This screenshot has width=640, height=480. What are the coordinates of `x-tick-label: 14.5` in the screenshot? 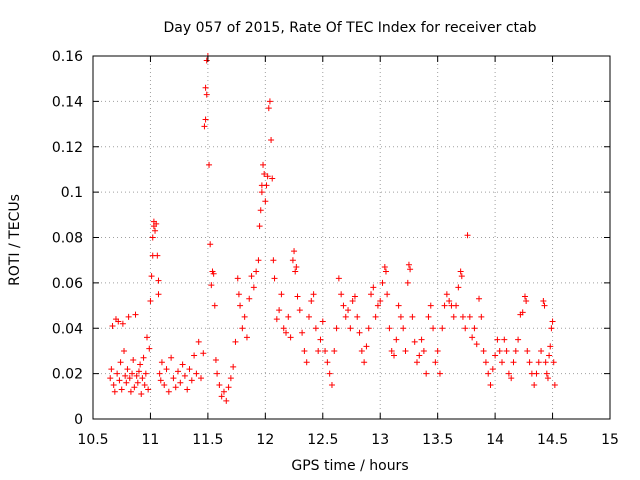 It's located at (552, 440).